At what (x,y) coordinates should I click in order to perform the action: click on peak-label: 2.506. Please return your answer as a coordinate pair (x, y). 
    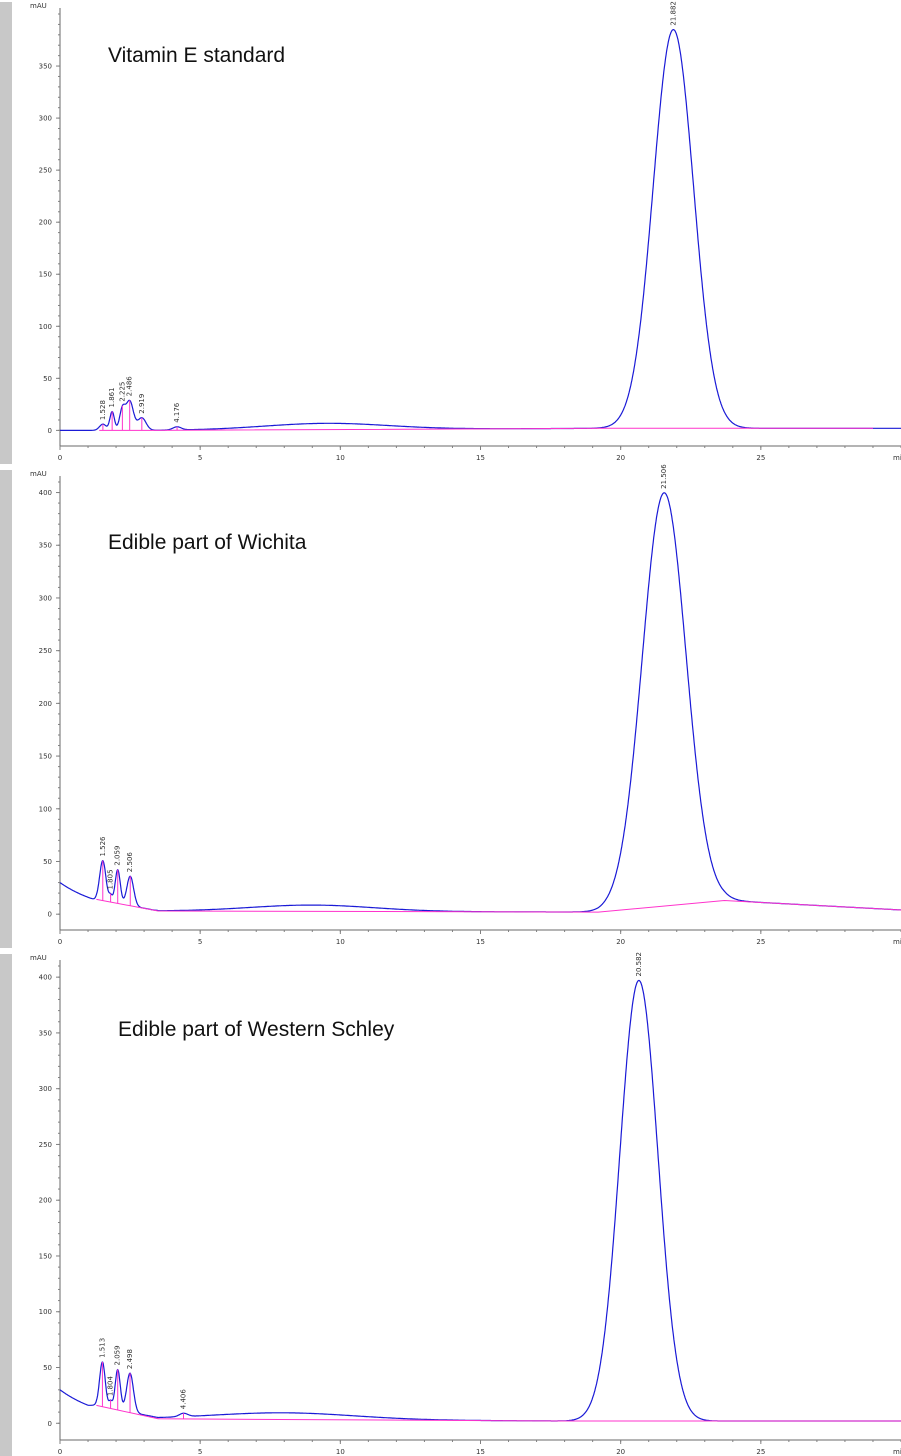
    Looking at the image, I should click on (130, 862).